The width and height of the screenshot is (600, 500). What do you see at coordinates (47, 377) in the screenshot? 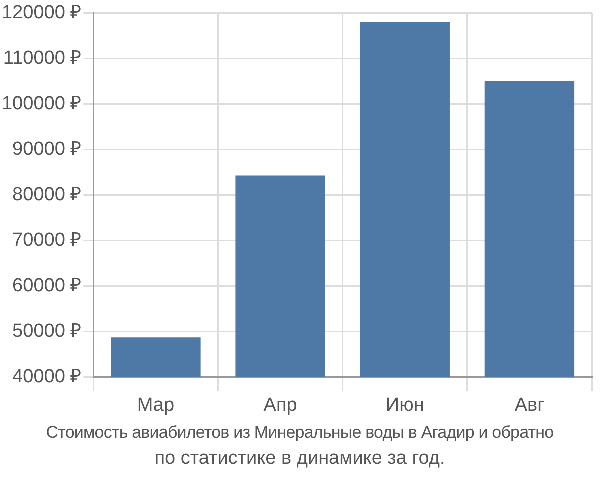
I see `y-tick-label: 40000 ₽` at bounding box center [47, 377].